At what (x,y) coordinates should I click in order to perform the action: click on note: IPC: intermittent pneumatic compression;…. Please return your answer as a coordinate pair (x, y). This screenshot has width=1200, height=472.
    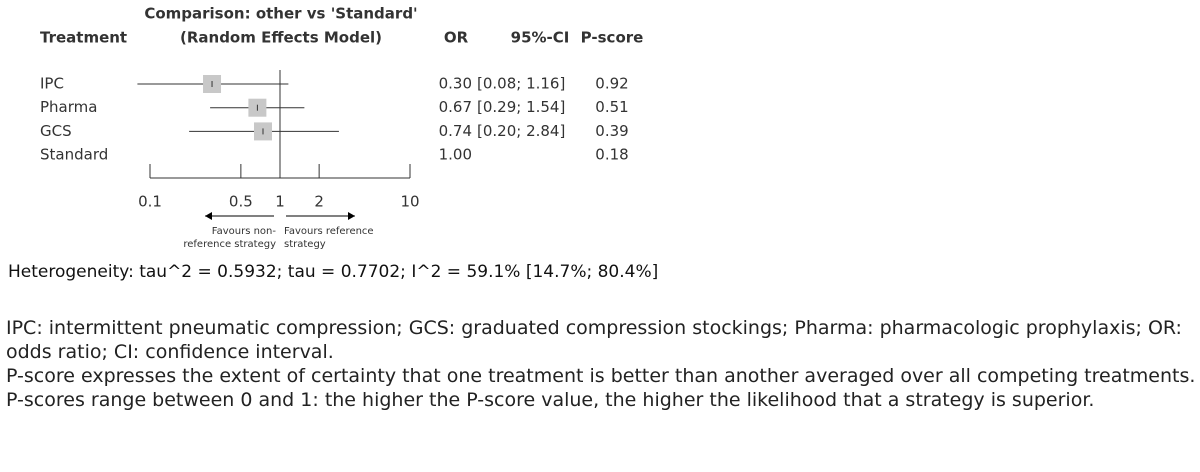
    Looking at the image, I should click on (594, 340).